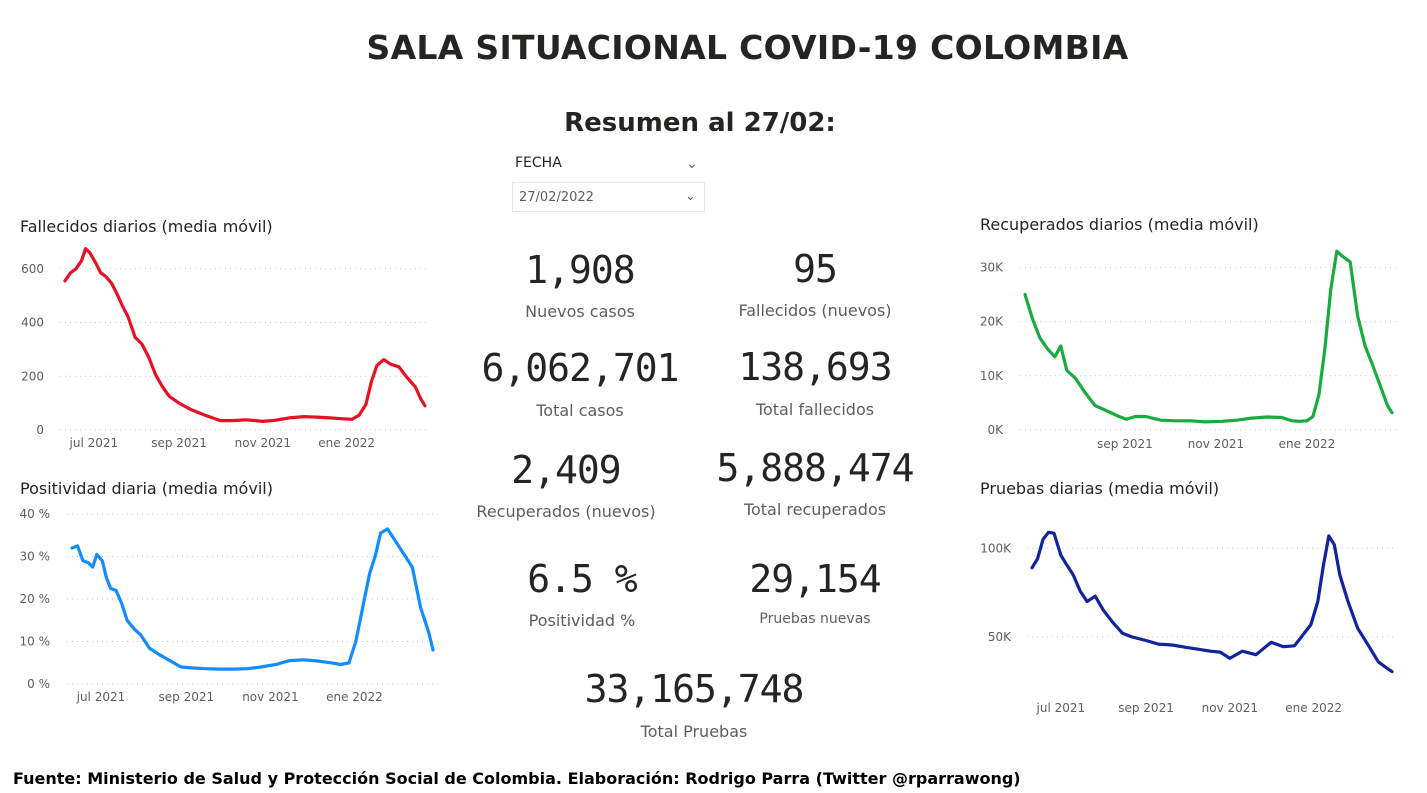 Image resolution: width=1427 pixels, height=793 pixels. I want to click on kpi-pruebas-nuevas-label: Pruebas nuevas, so click(815, 619).